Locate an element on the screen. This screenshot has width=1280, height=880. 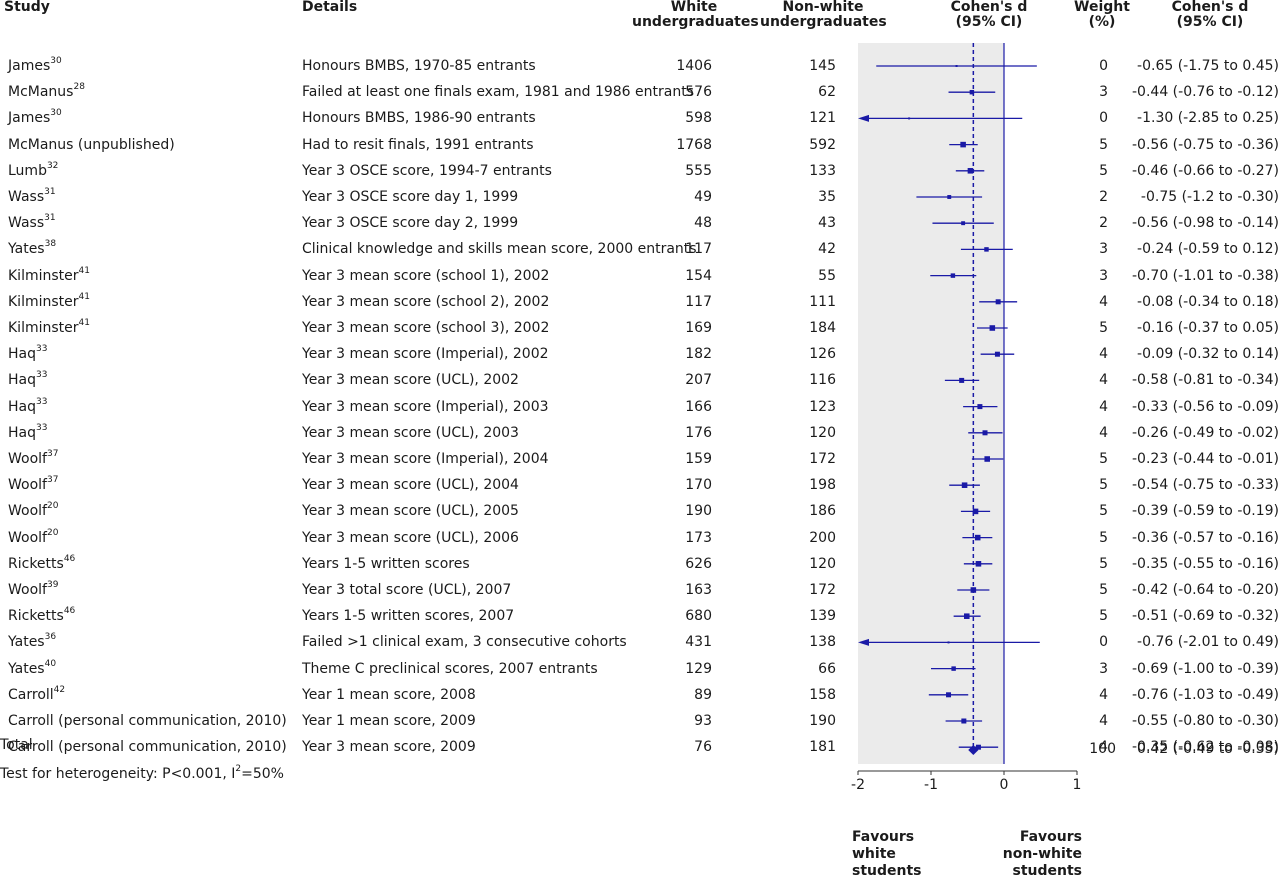
white-count-text: 680 is located at coordinates (698, 616).